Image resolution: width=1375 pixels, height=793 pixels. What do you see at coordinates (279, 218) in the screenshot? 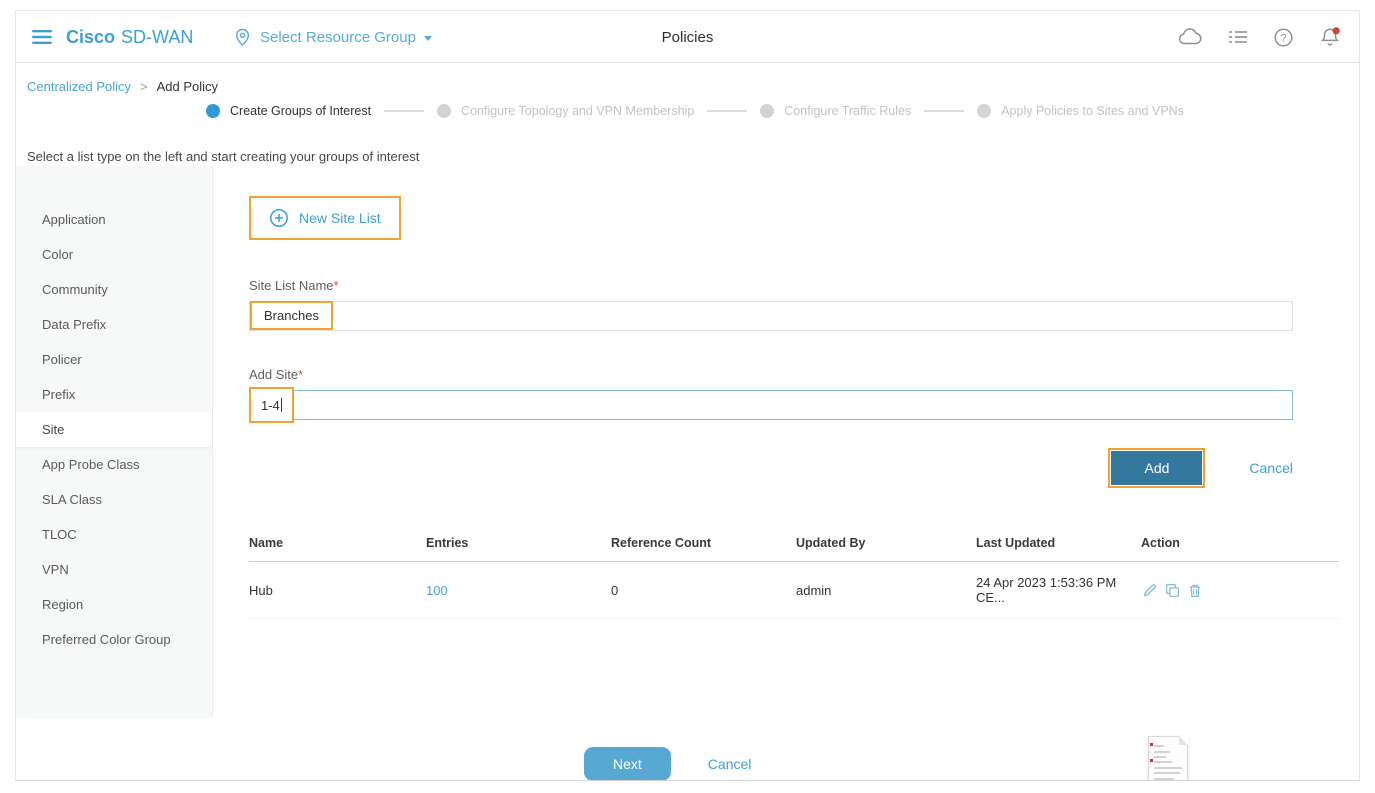
I see `plus-circle-icon` at bounding box center [279, 218].